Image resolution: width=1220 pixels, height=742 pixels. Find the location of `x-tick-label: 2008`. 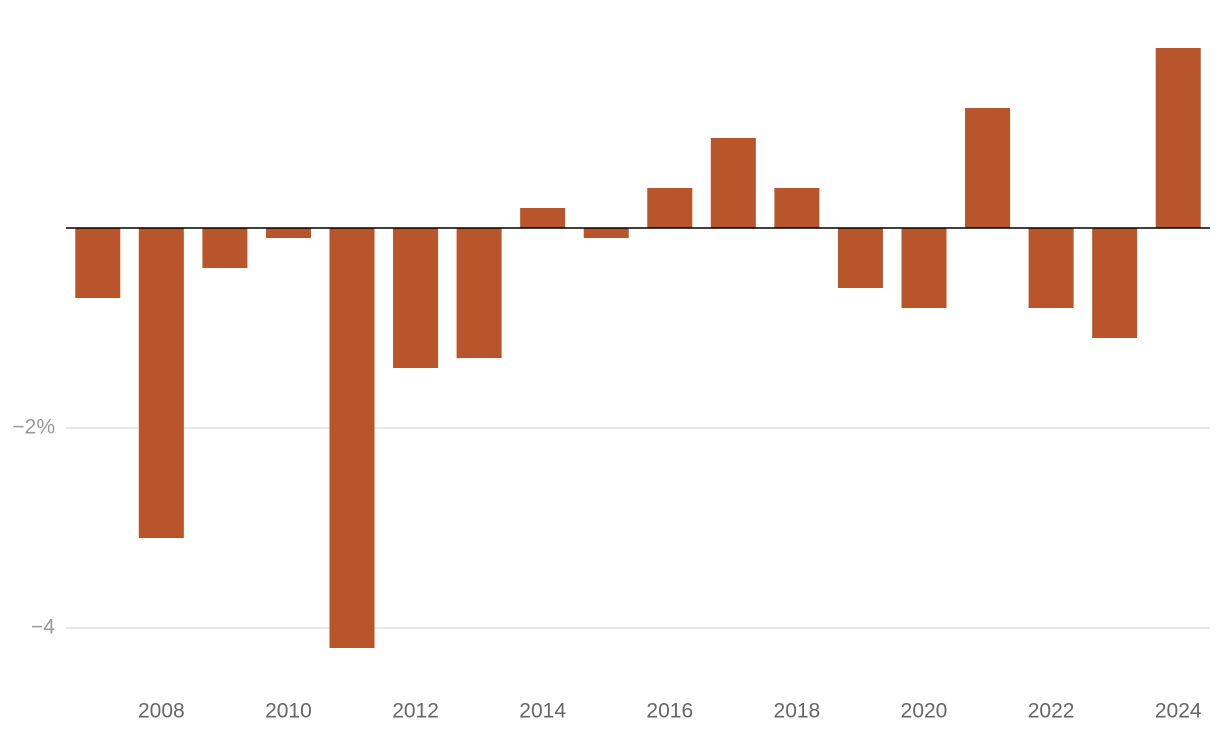

x-tick-label: 2008 is located at coordinates (161, 711).